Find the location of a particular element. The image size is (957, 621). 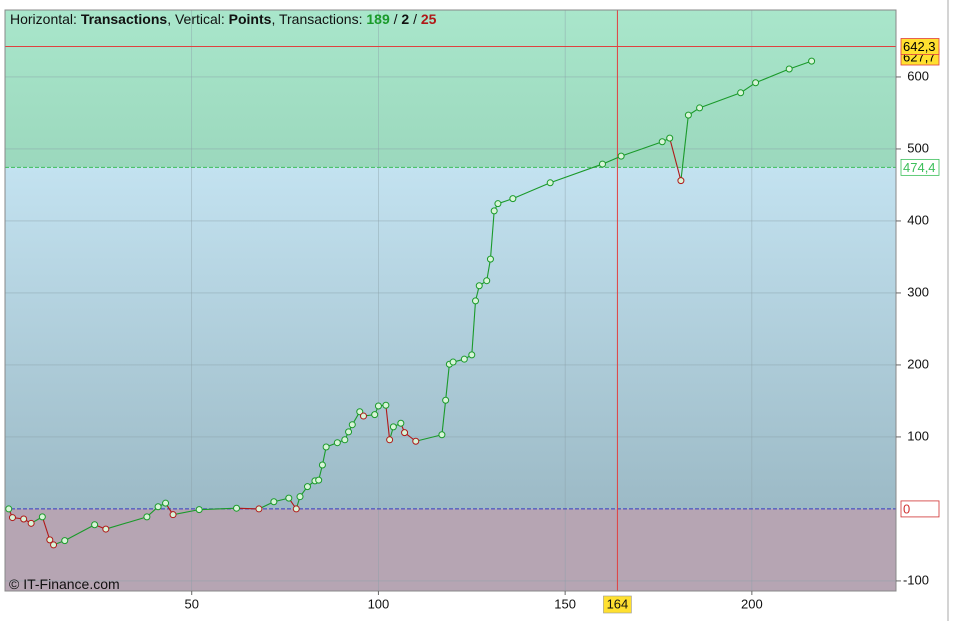

x-tick-label: 50 is located at coordinates (191, 603).